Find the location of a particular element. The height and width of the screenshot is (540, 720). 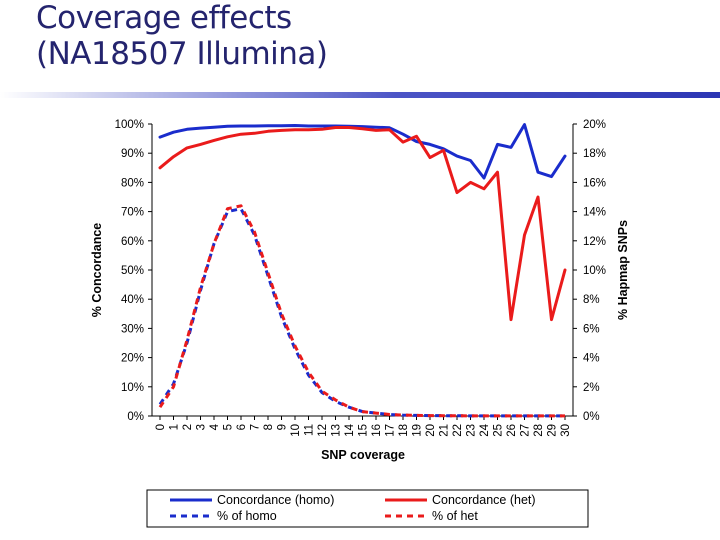

x-tick-label: 9 is located at coordinates (283, 427).